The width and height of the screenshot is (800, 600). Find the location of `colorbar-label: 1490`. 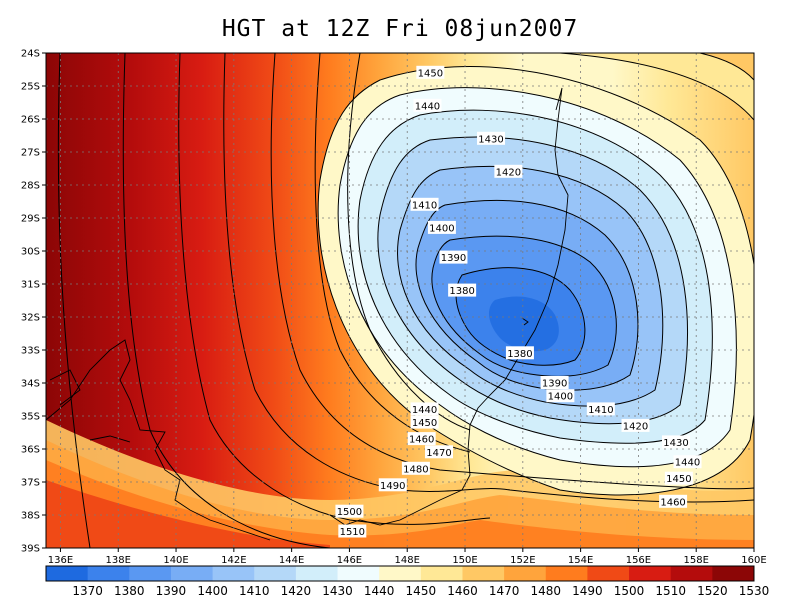

colorbar-label: 1490 is located at coordinates (587, 591).